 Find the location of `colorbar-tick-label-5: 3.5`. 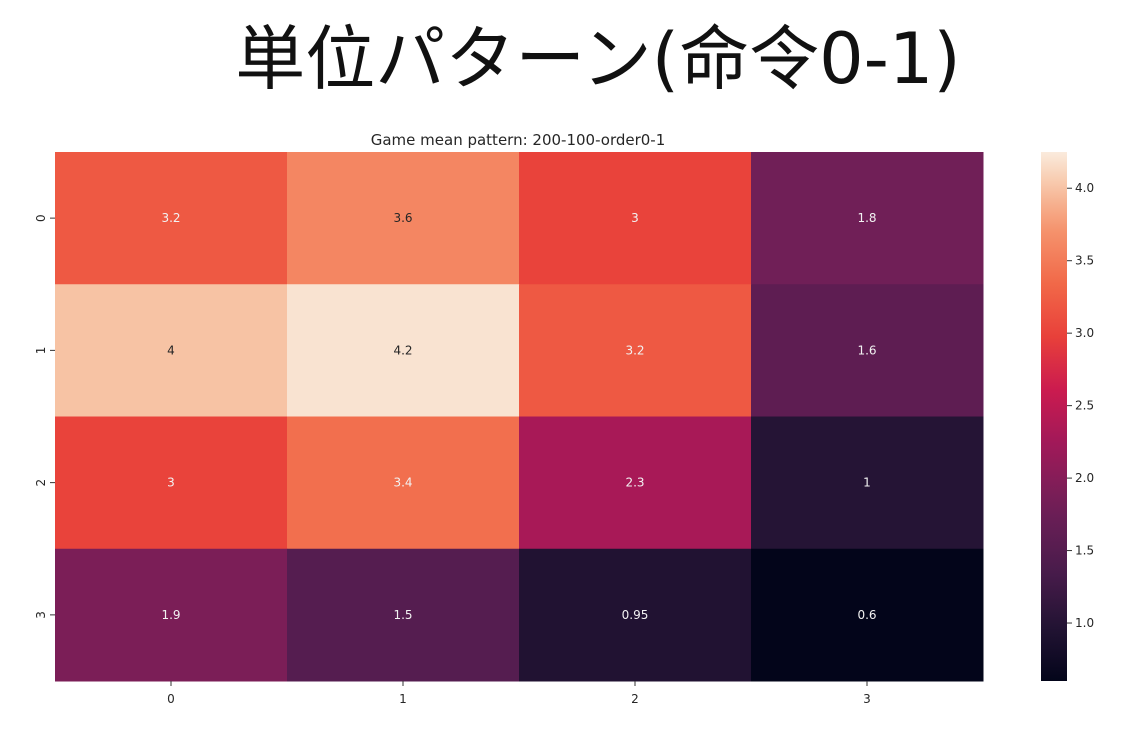

colorbar-tick-label-5: 3.5 is located at coordinates (1084, 261).